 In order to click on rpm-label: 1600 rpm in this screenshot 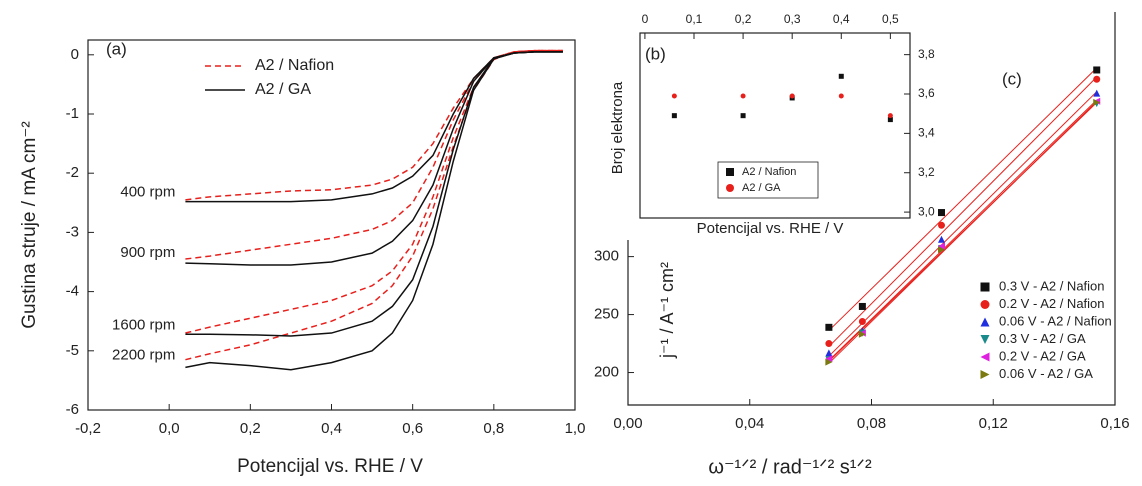, I will do `click(143, 325)`.